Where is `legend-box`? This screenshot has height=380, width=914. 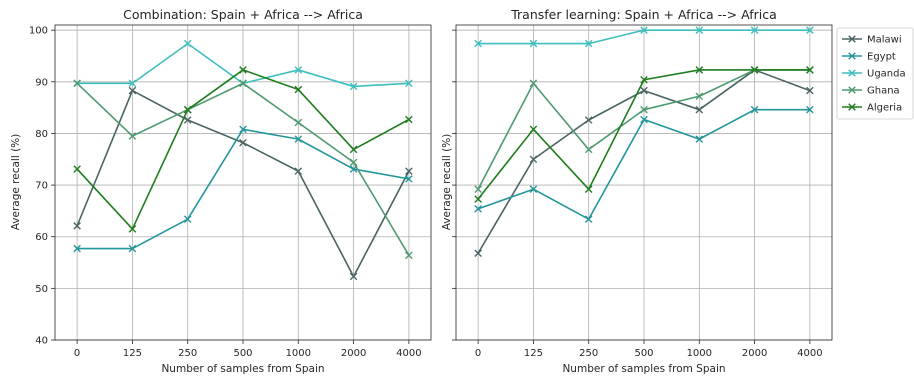
legend-box is located at coordinates (875, 73).